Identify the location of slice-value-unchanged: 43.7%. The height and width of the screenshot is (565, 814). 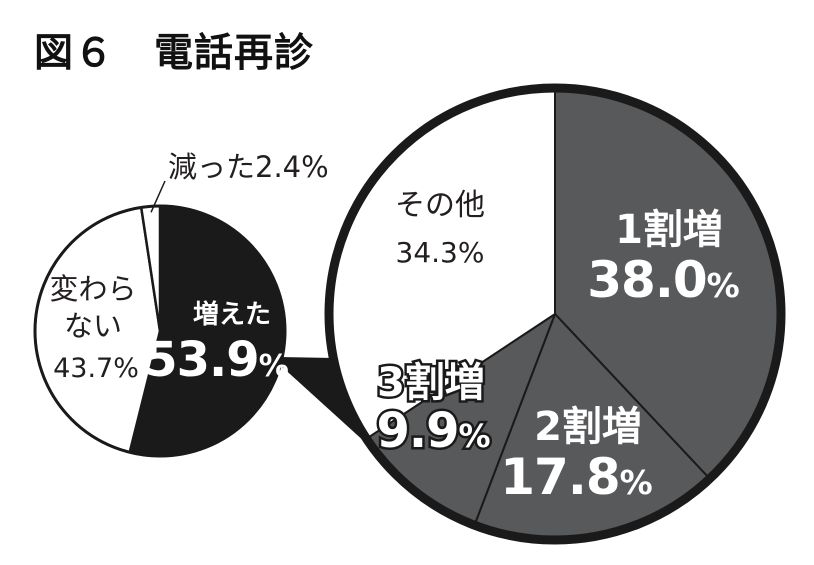
(96, 368).